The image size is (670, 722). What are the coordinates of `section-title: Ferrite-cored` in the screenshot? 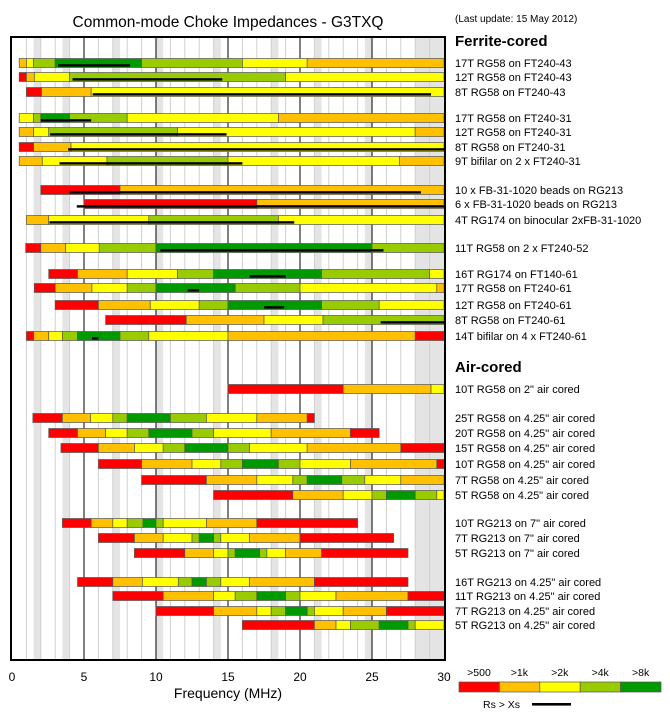 It's located at (501, 41).